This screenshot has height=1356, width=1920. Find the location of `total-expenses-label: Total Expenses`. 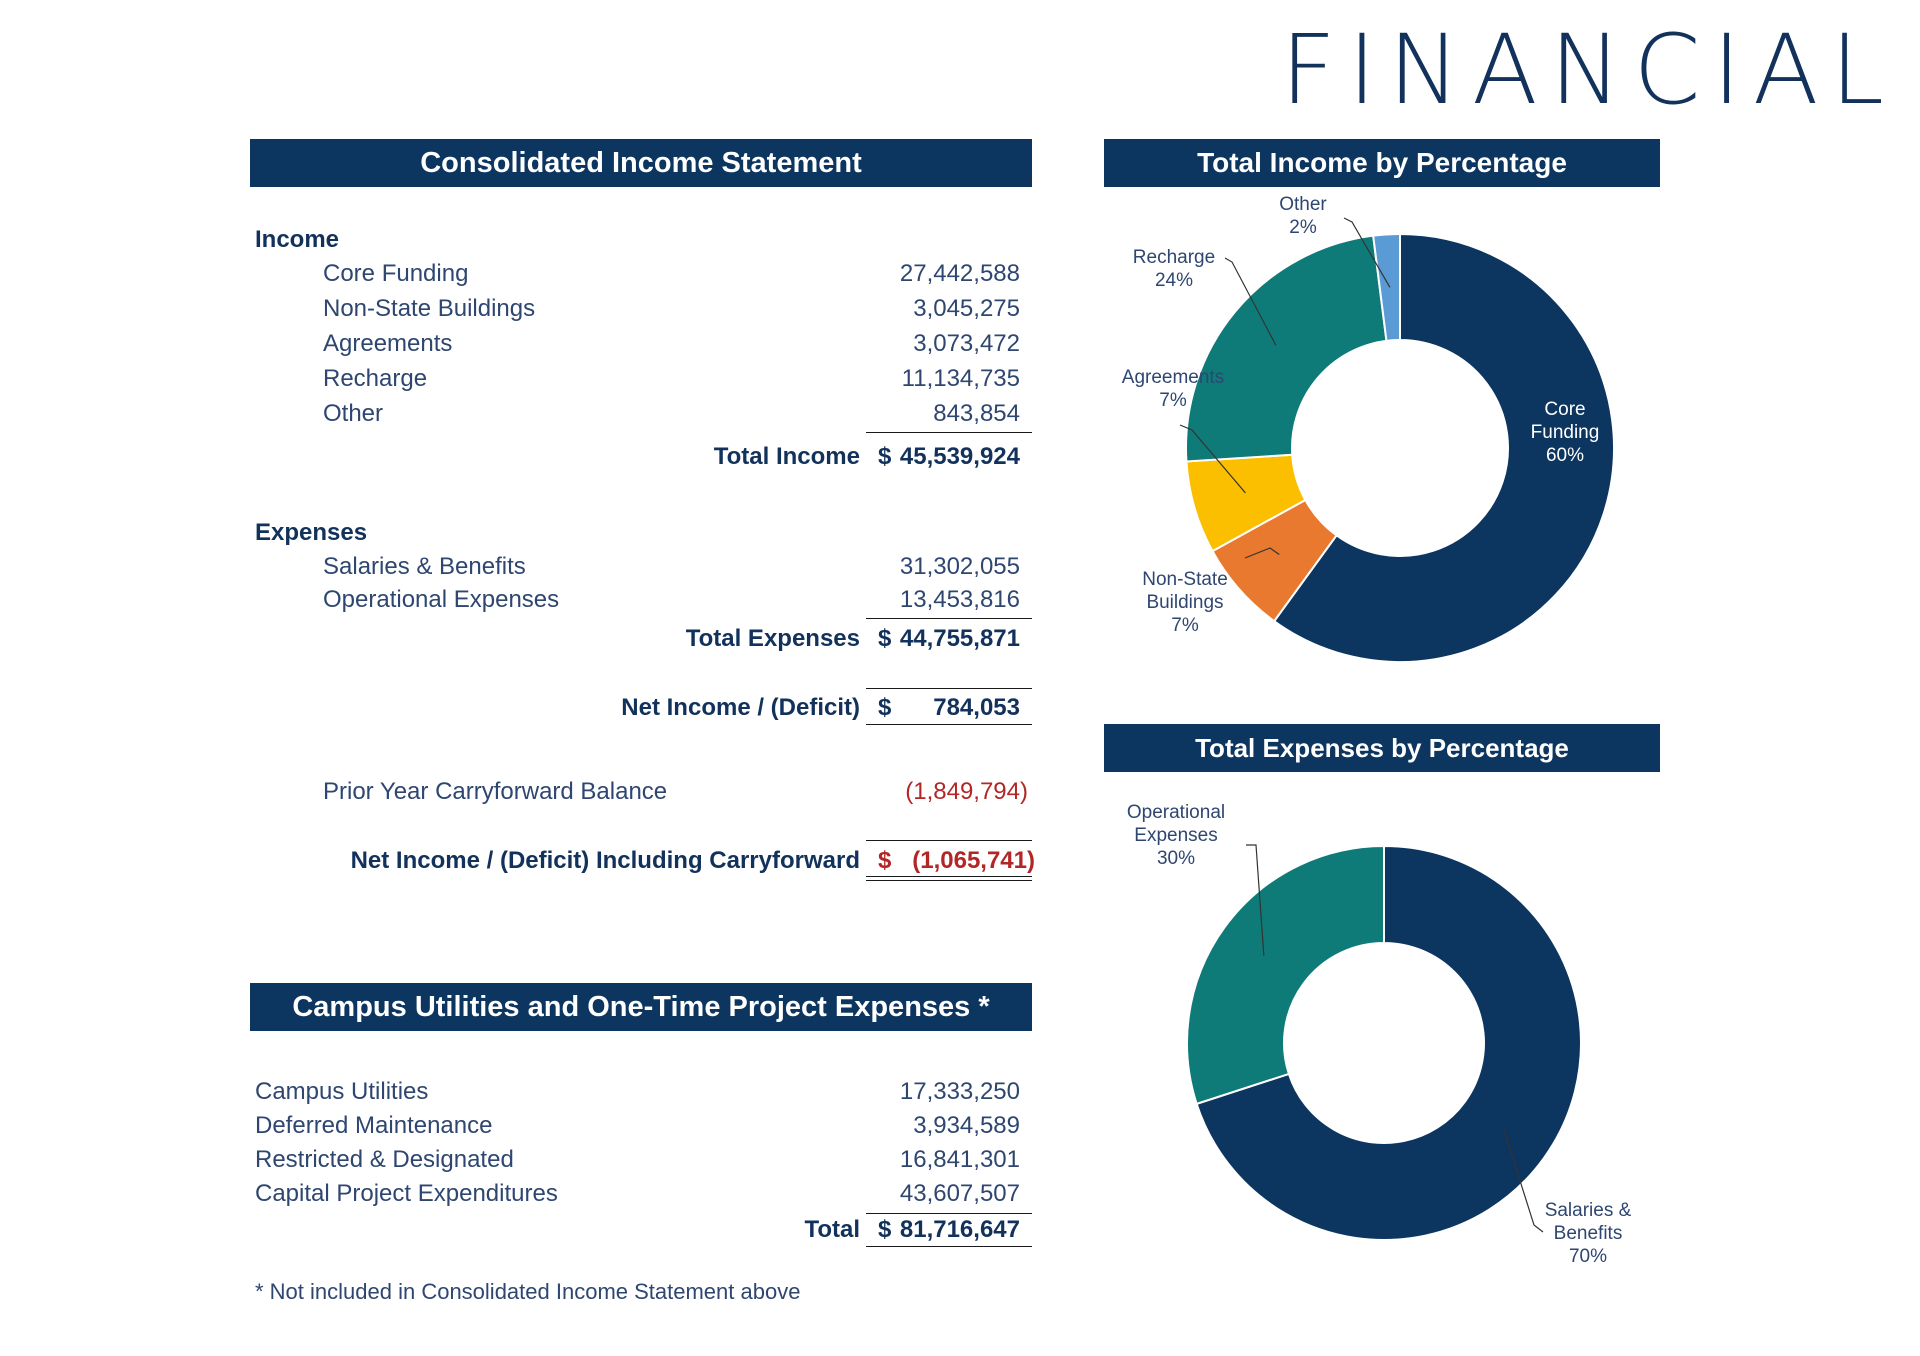

total-expenses-label: Total Expenses is located at coordinates (772, 638).